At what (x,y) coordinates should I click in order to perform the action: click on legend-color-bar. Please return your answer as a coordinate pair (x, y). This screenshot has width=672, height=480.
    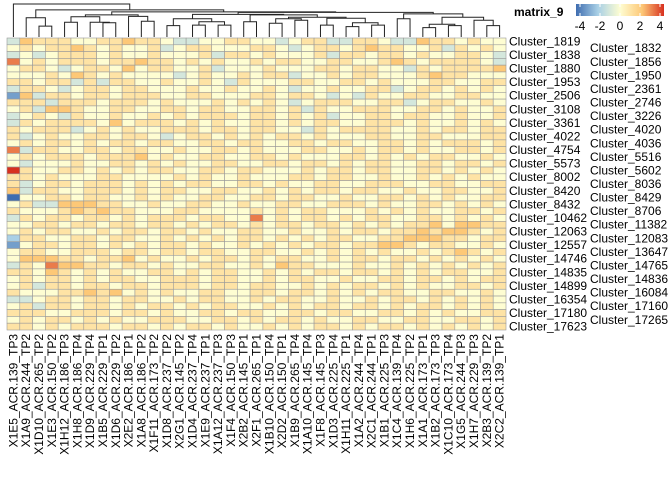
    Looking at the image, I should click on (620, 10).